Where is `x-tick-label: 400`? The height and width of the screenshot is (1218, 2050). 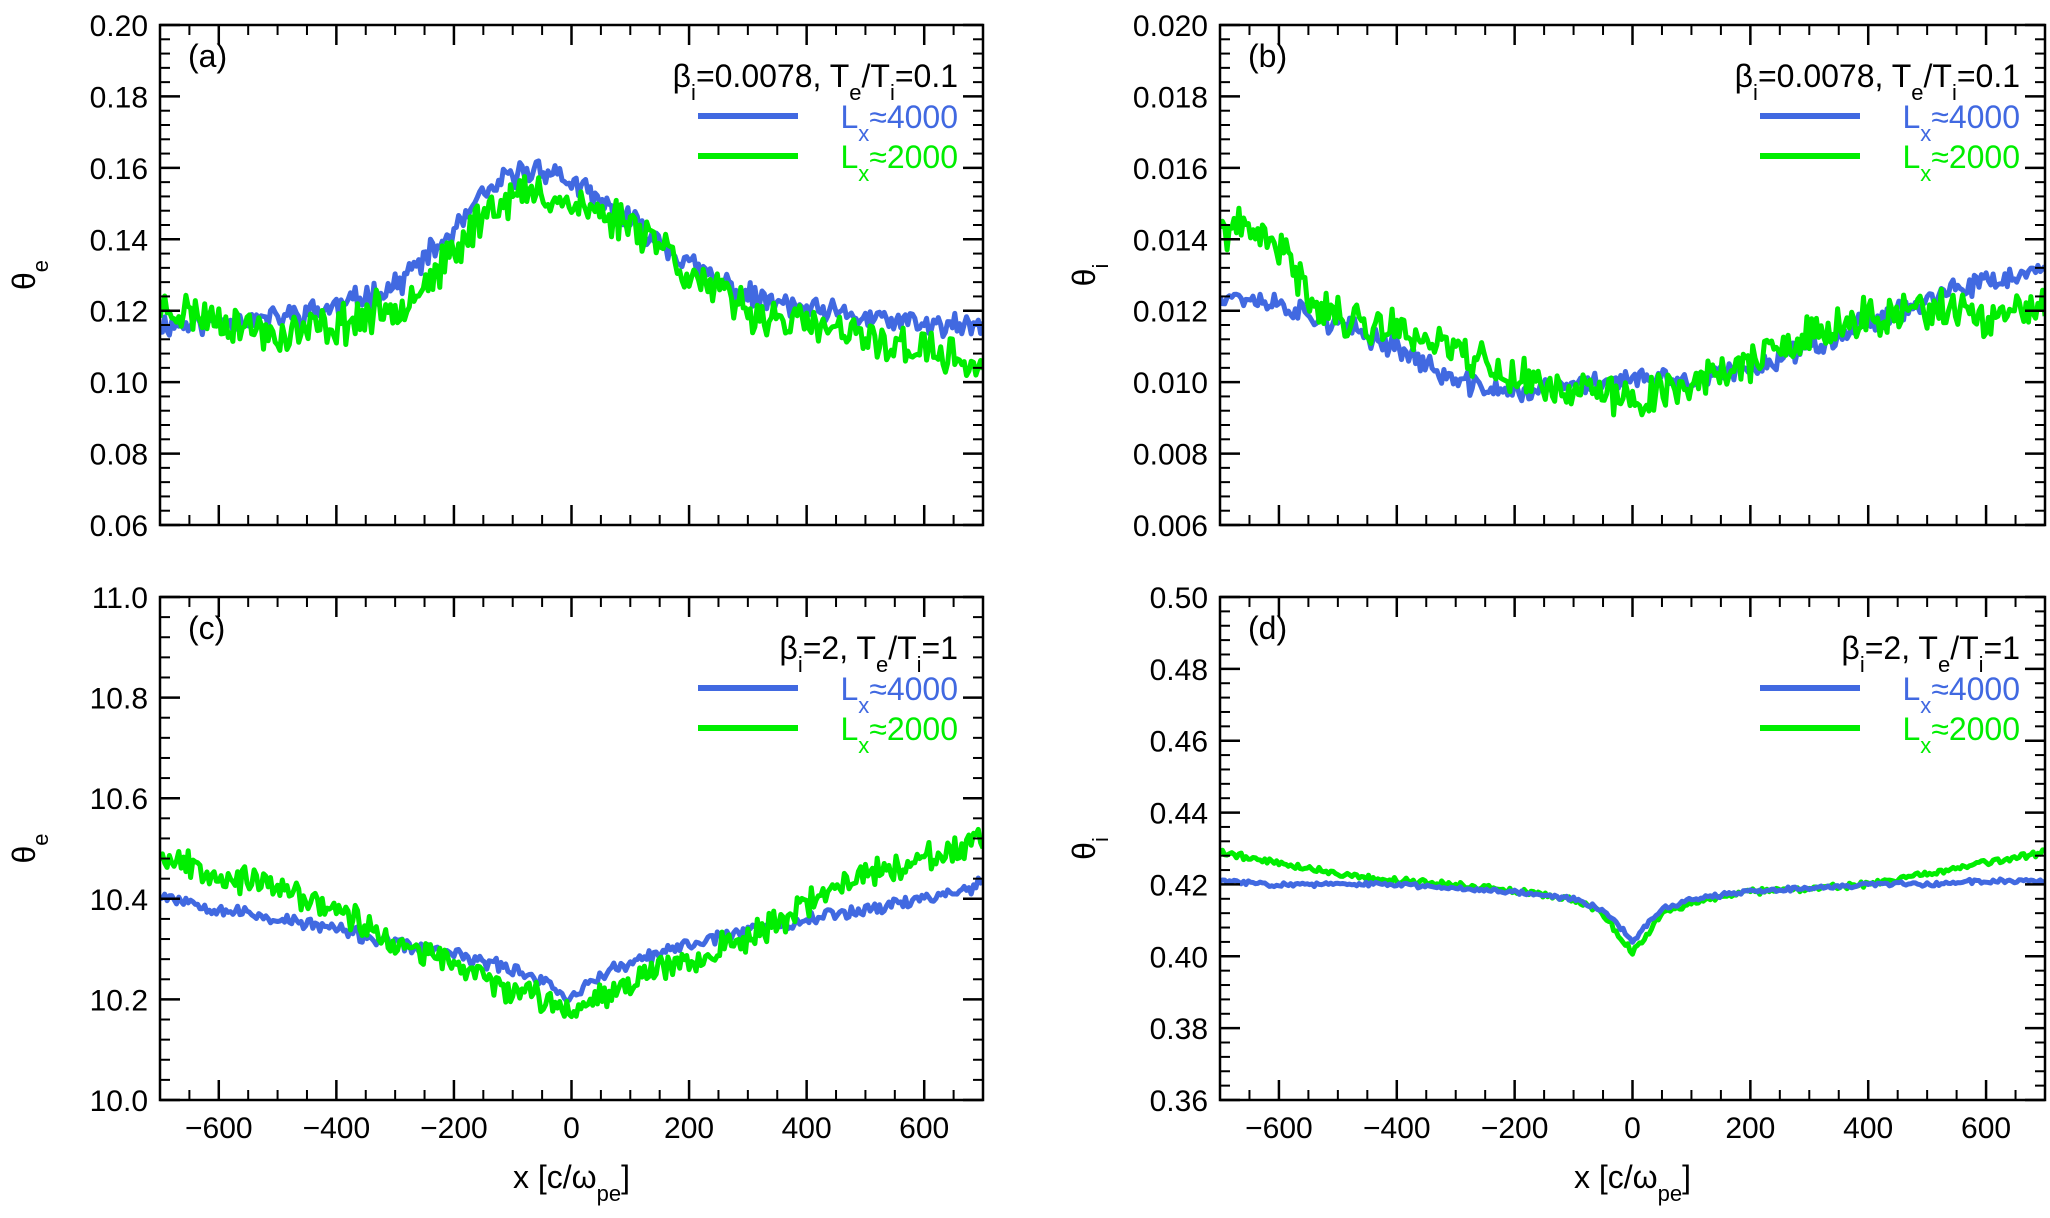 x-tick-label: 400 is located at coordinates (1868, 1128).